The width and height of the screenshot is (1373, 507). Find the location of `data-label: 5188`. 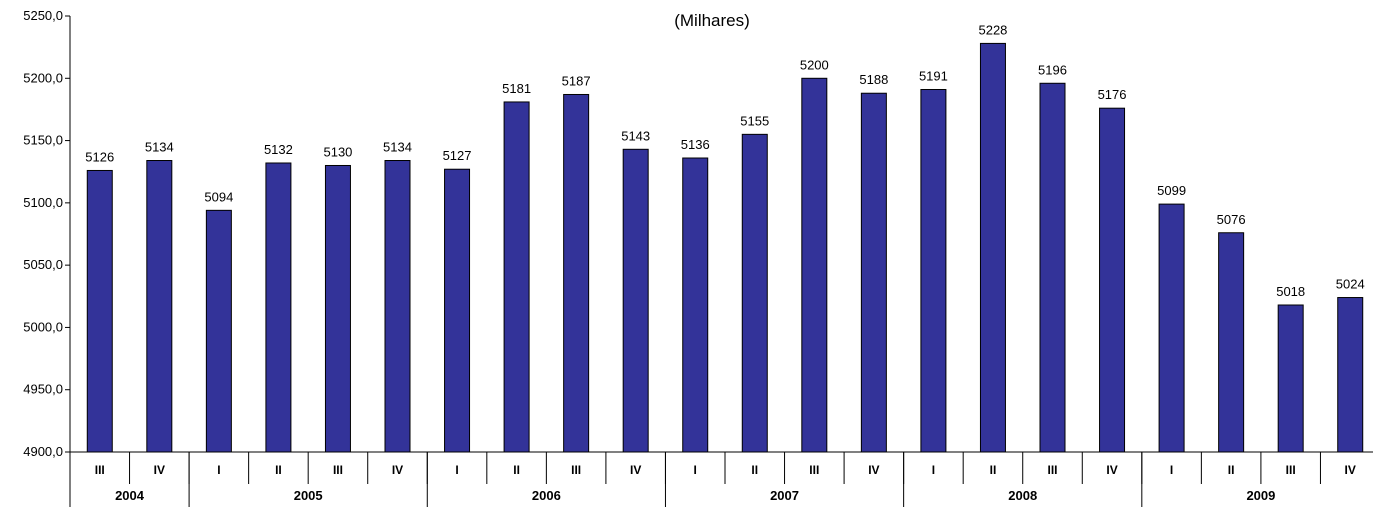

data-label: 5188 is located at coordinates (873, 79).